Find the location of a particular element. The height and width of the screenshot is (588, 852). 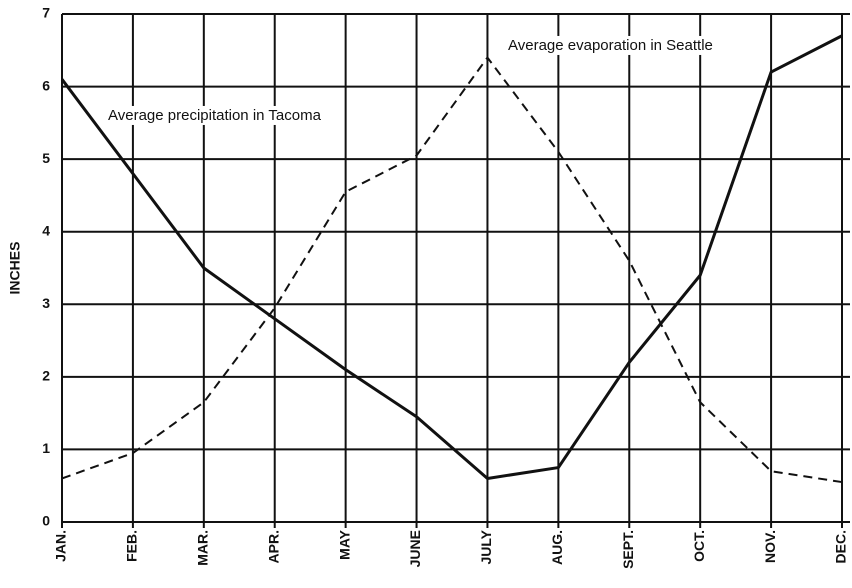

x-tick-label: DEC. is located at coordinates (841, 546).